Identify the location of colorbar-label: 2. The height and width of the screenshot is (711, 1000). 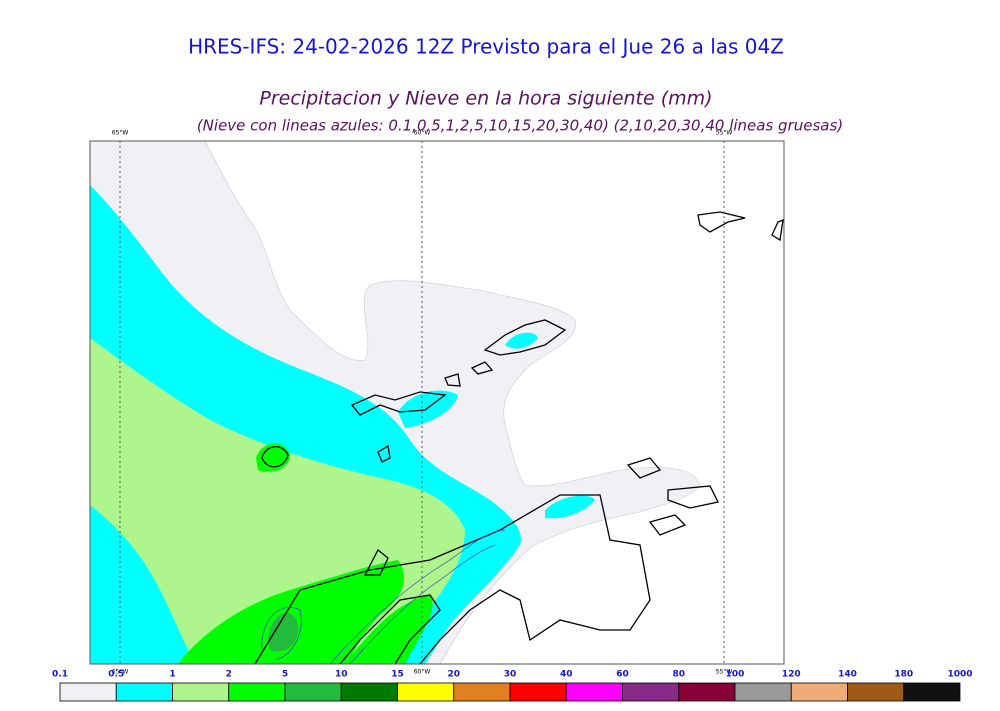
(229, 675).